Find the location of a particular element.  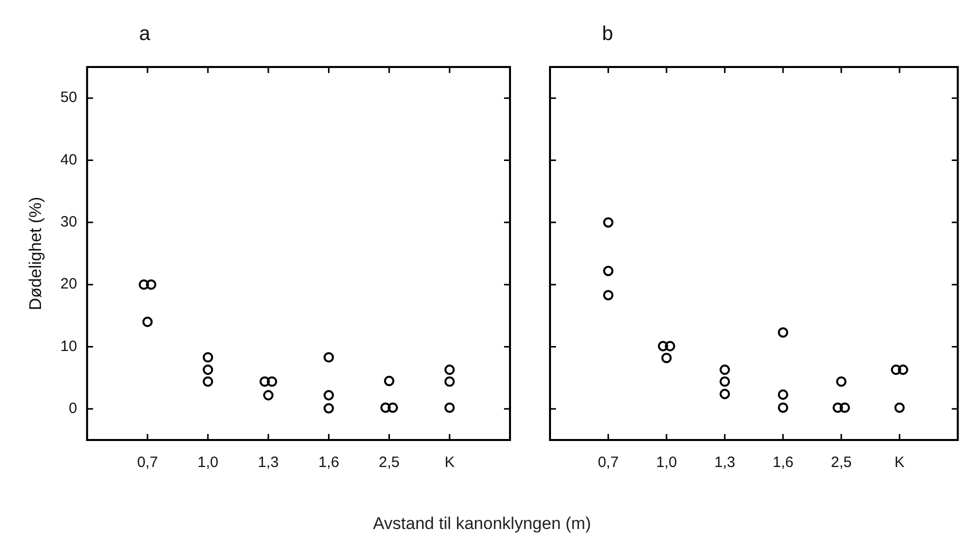

y-tick-label: 10 is located at coordinates (69, 346).